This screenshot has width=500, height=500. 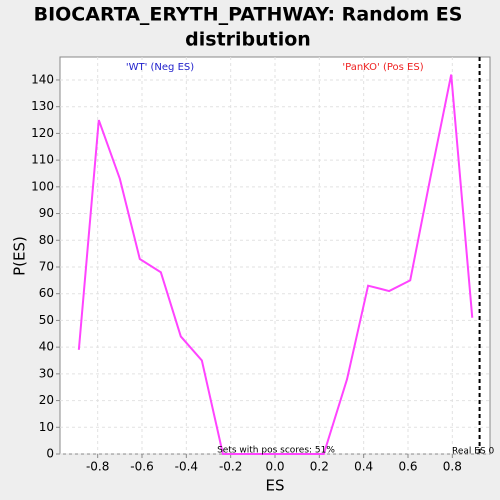 What do you see at coordinates (141, 467) in the screenshot?
I see `x-tick-label: -0.6` at bounding box center [141, 467].